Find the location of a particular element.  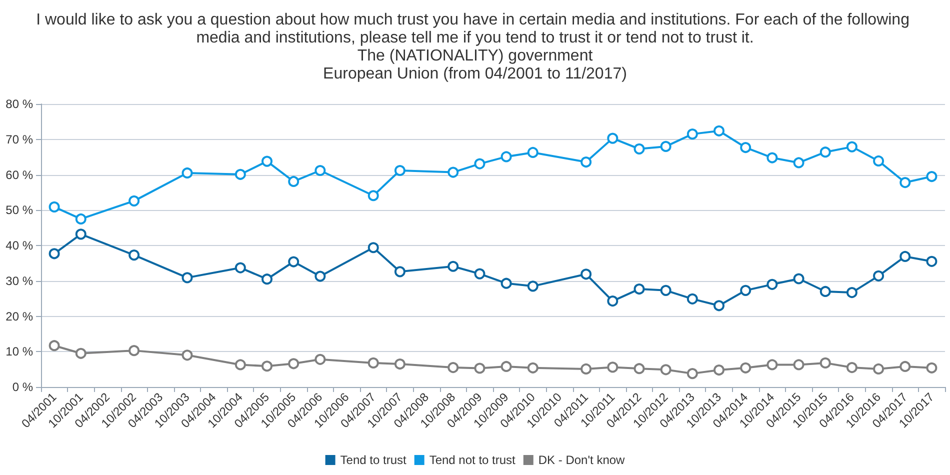

y-tick-label: 40 % is located at coordinates (20, 245).